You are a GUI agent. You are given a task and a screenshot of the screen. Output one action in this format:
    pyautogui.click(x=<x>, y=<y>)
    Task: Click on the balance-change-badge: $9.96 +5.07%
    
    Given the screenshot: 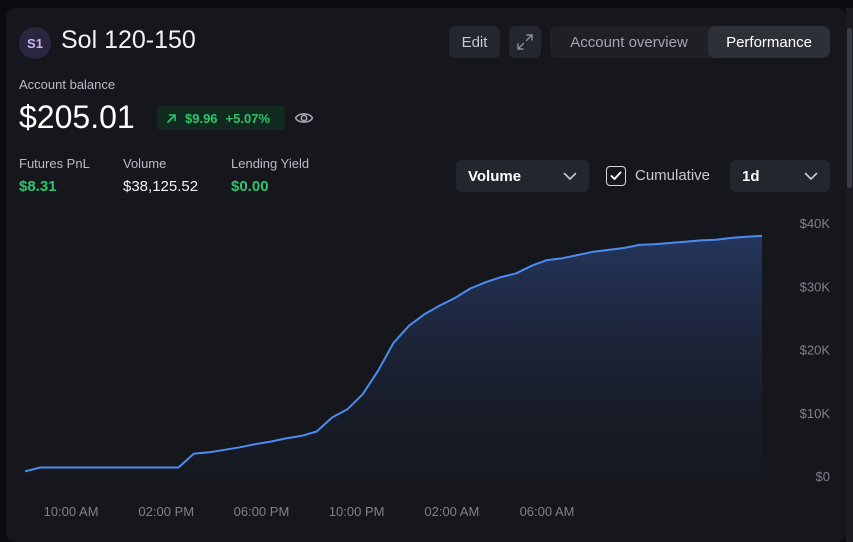 What is the action you would take?
    pyautogui.click(x=221, y=118)
    